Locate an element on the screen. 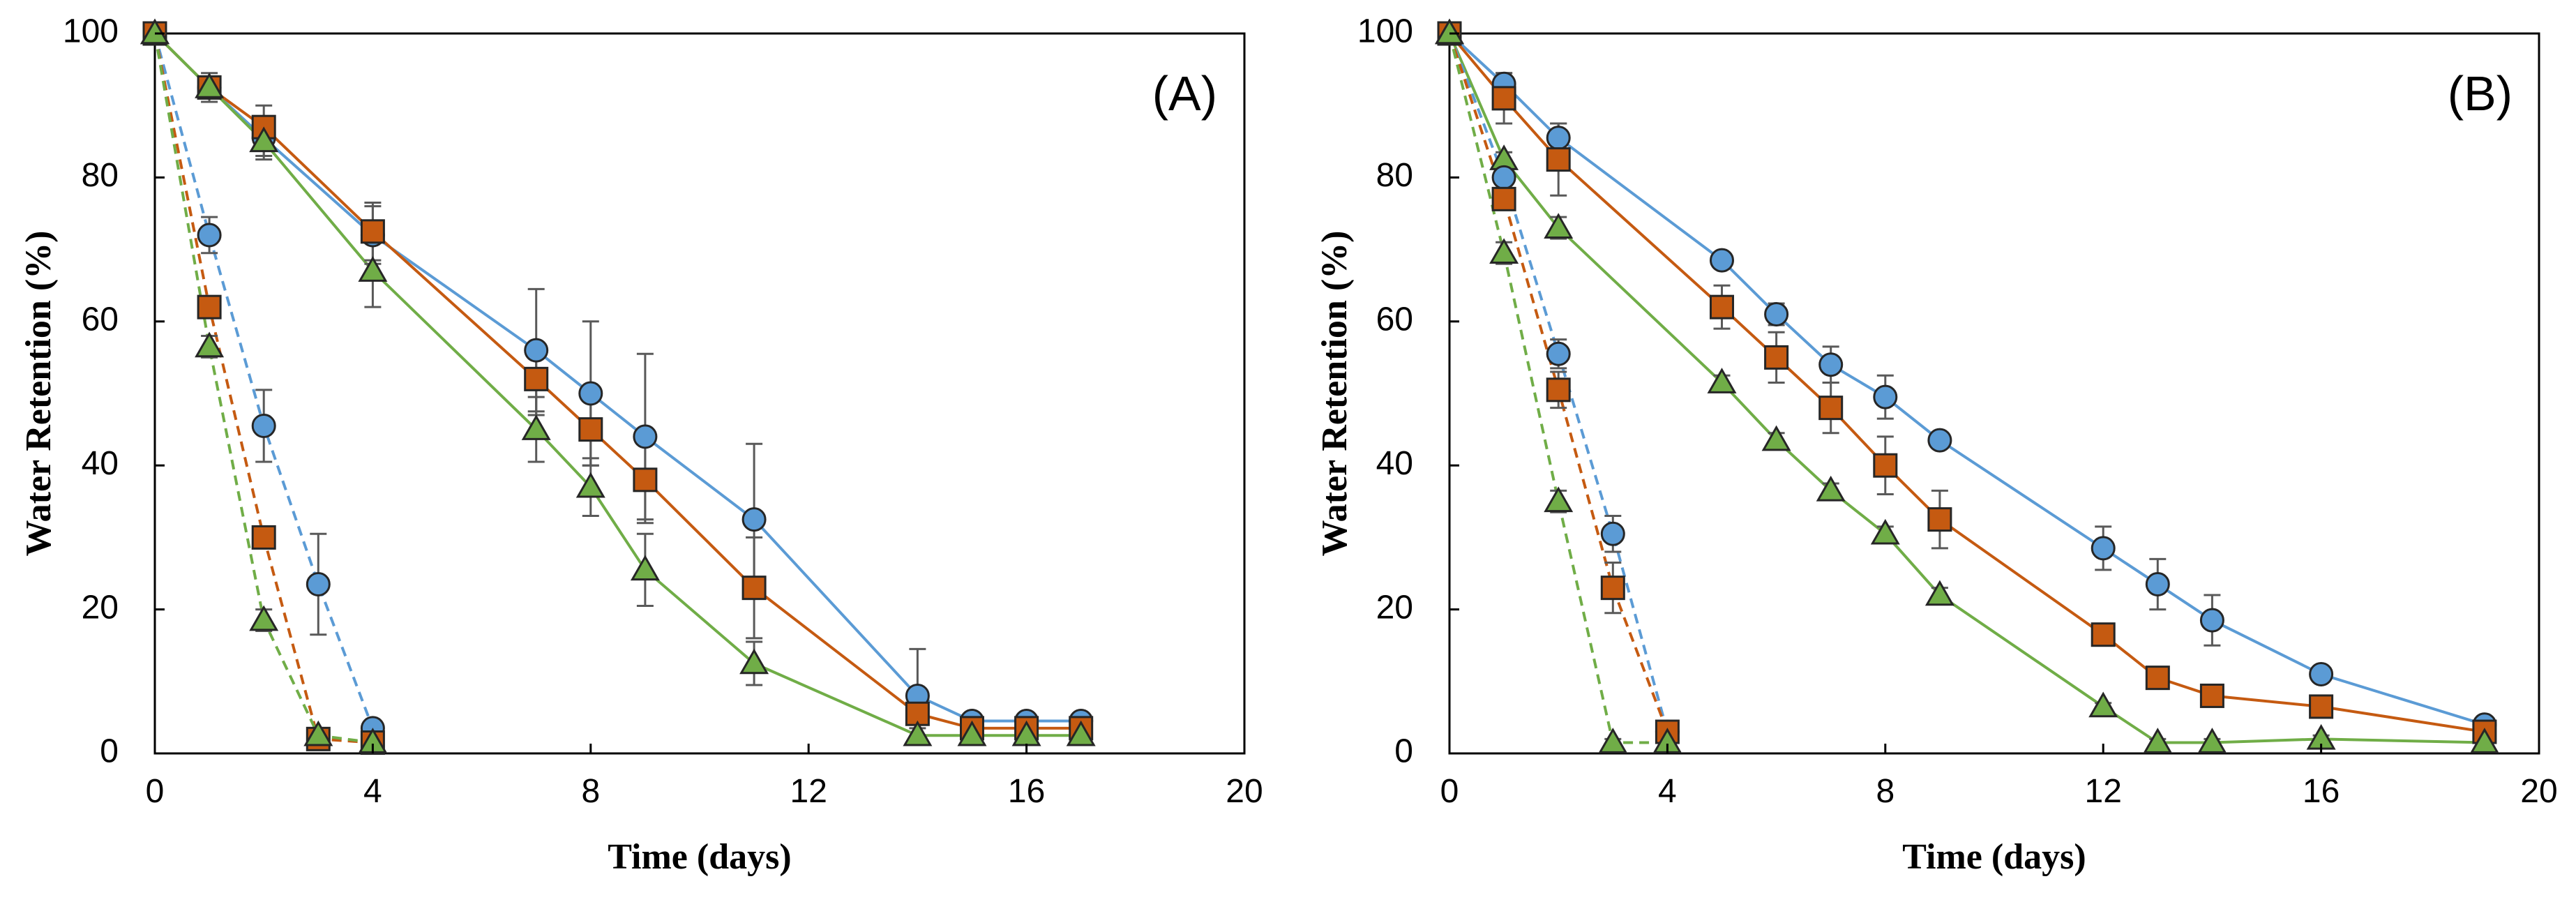 This screenshot has height=902, width=2576. y-tick-label: 80 is located at coordinates (100, 176).